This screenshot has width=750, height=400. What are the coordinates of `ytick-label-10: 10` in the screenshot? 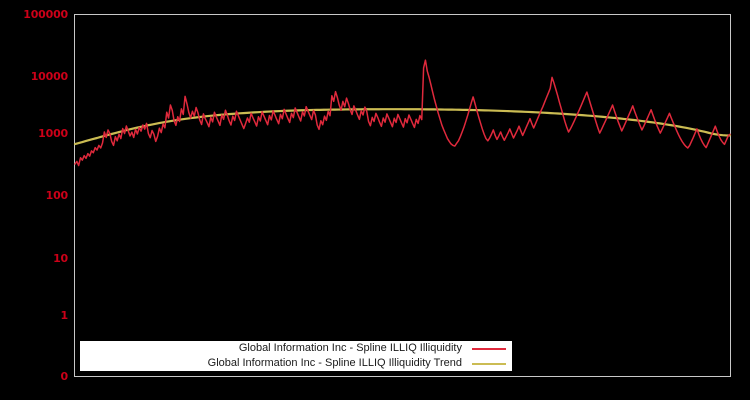 It's located at (60, 258).